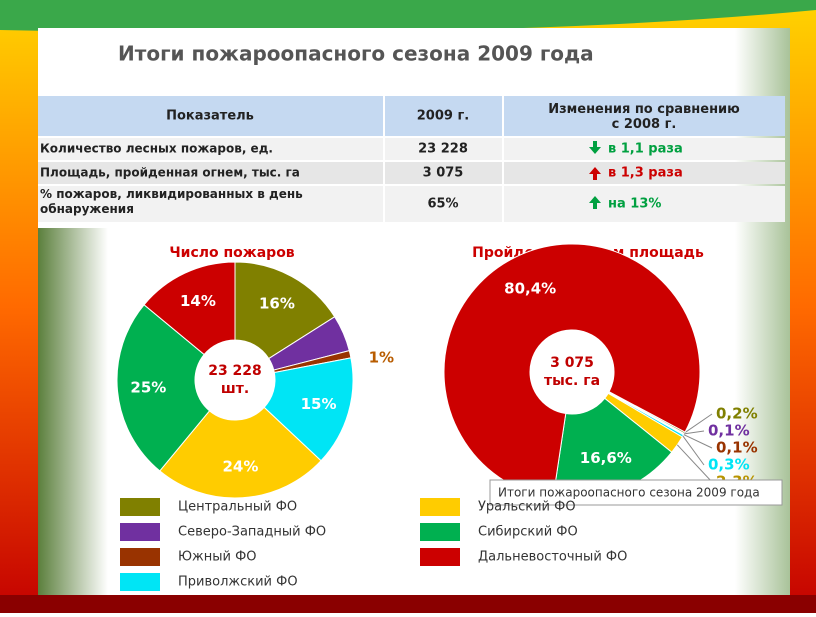 This screenshot has width=816, height=617. I want to click on table-header: Показатель, so click(210, 116).